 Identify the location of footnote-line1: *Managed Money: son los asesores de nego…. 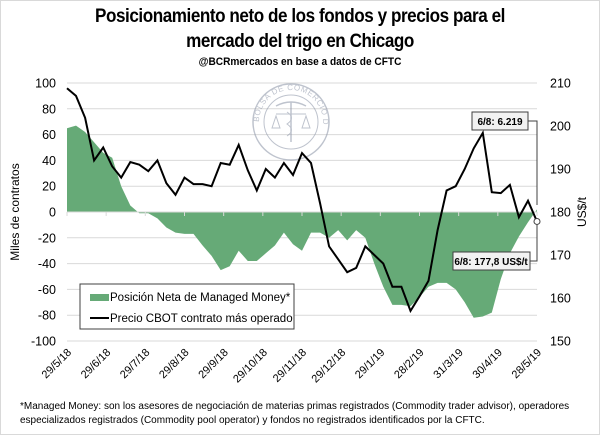
(295, 406).